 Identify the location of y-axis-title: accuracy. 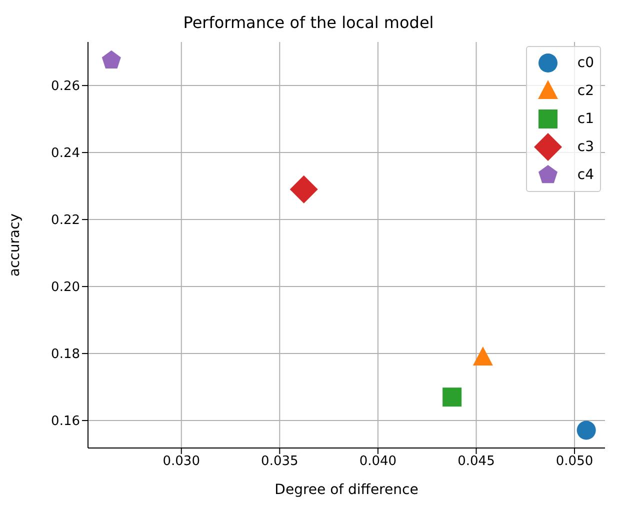
(14, 245).